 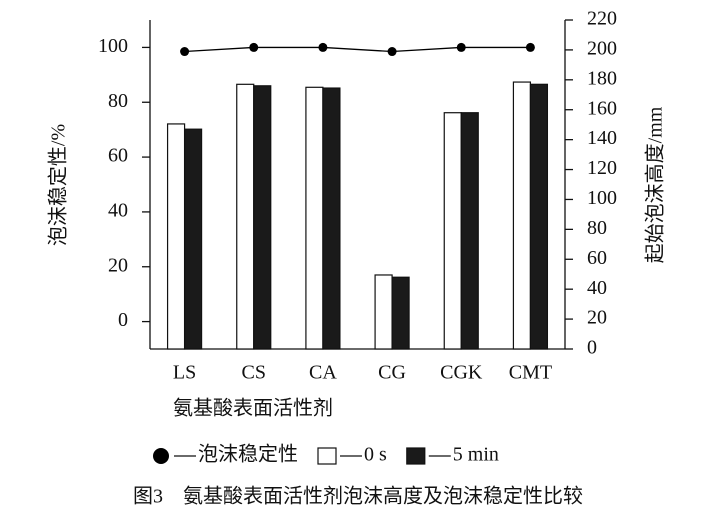 I want to click on x-tick-label: CS, so click(x=254, y=373).